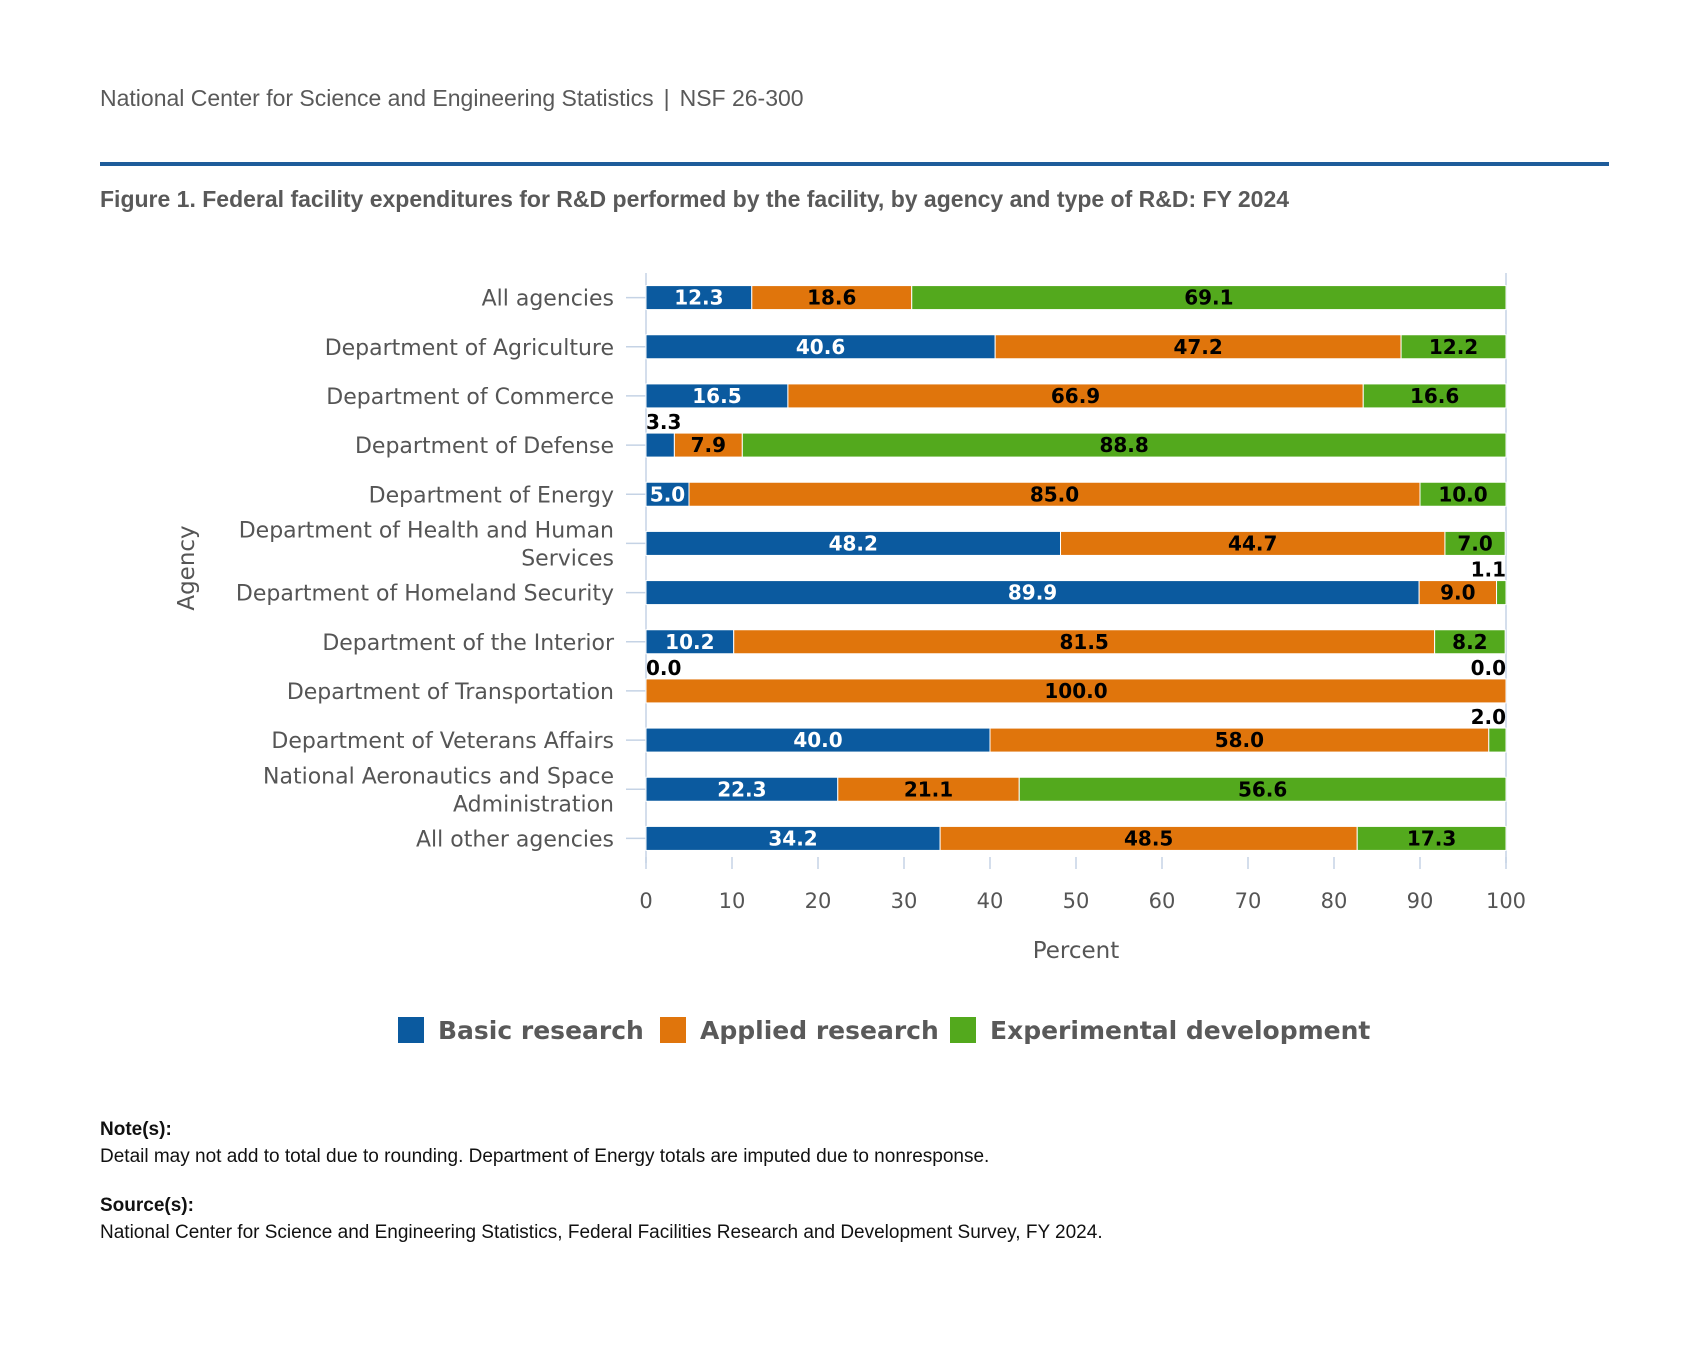  Describe the element at coordinates (663, 422) in the screenshot. I see `data-label-outside: 3.3` at that location.